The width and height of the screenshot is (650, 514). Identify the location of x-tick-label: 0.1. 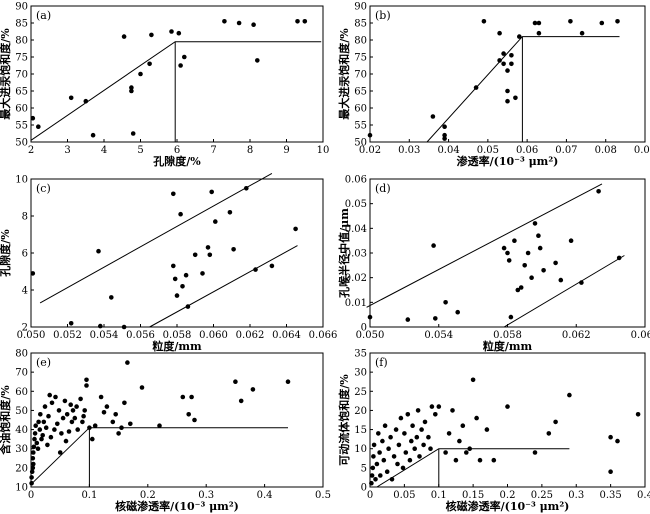
(89, 495).